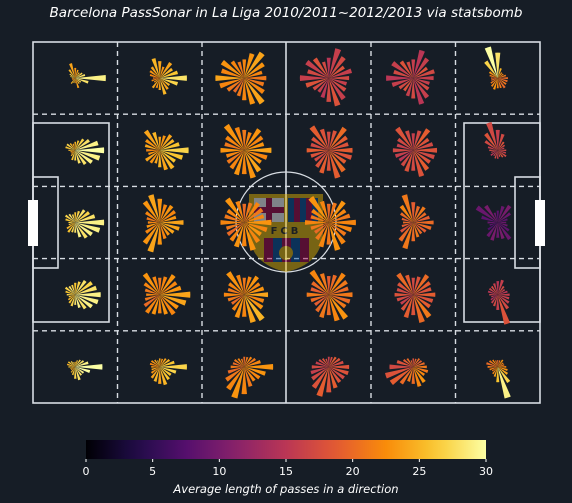  I want to click on colorbar-tick-label: 0, so click(86, 471).